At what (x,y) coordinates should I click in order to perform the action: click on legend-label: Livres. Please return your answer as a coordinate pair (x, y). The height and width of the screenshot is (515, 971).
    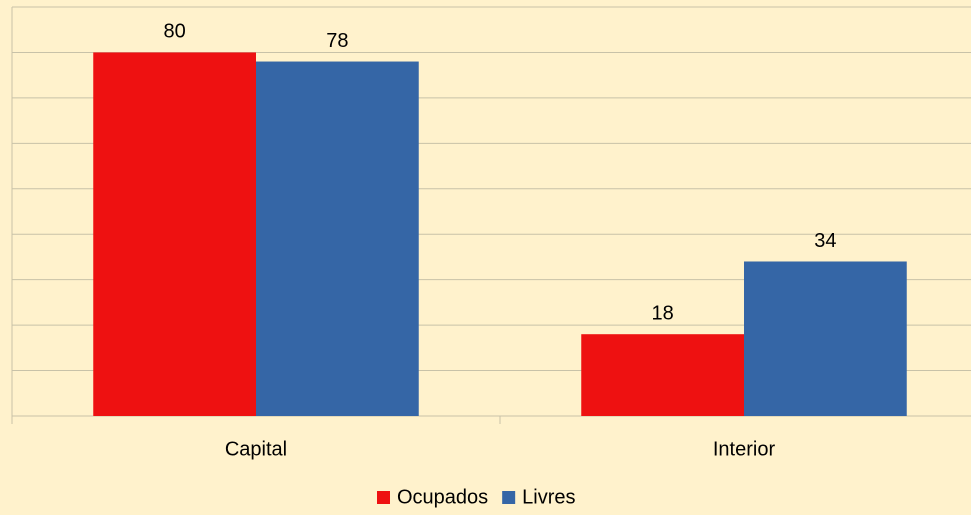
    Looking at the image, I should click on (548, 497).